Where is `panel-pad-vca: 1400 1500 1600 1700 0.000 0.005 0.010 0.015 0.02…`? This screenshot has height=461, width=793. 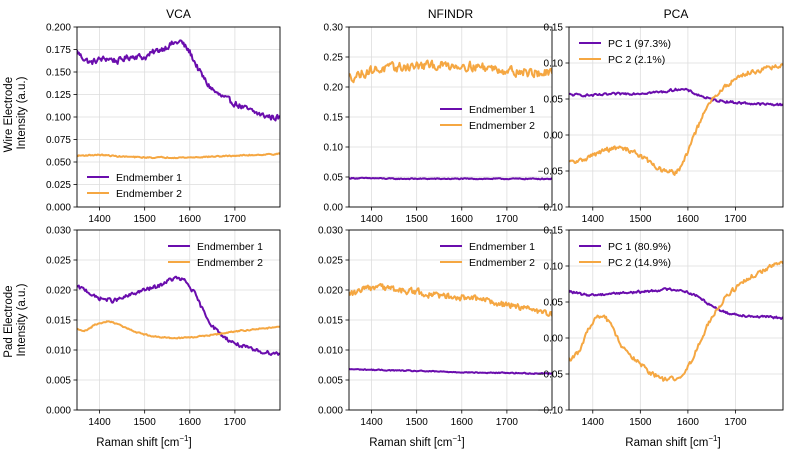 panel-pad-vca: 1400 1500 1600 1700 0.000 0.005 0.010 0.015 0.02… is located at coordinates (163, 327).